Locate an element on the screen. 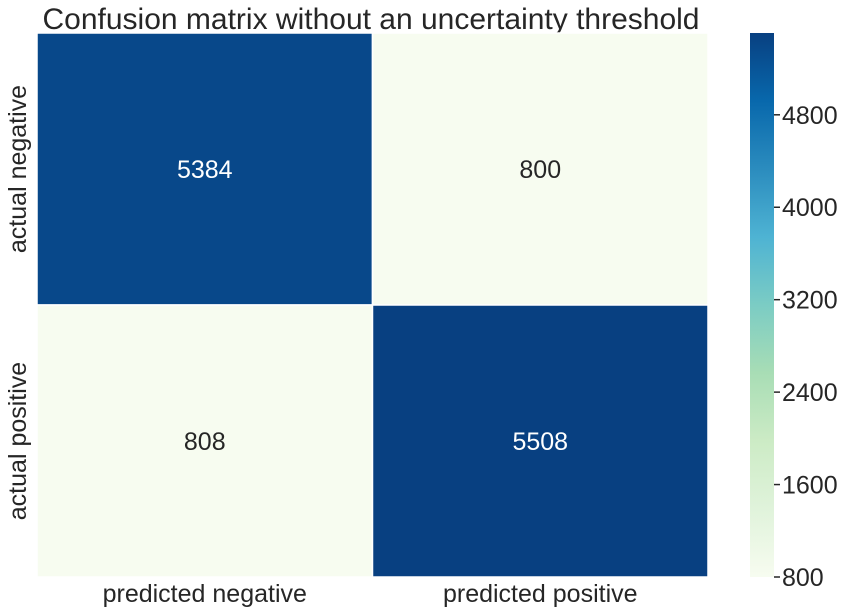  y-tick-label: actual positive is located at coordinates (18, 441).